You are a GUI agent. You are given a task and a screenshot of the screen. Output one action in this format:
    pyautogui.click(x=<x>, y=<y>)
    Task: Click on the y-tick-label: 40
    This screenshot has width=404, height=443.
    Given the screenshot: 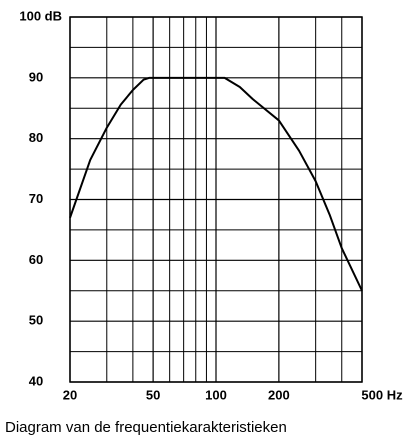 What is the action you would take?
    pyautogui.click(x=36, y=380)
    